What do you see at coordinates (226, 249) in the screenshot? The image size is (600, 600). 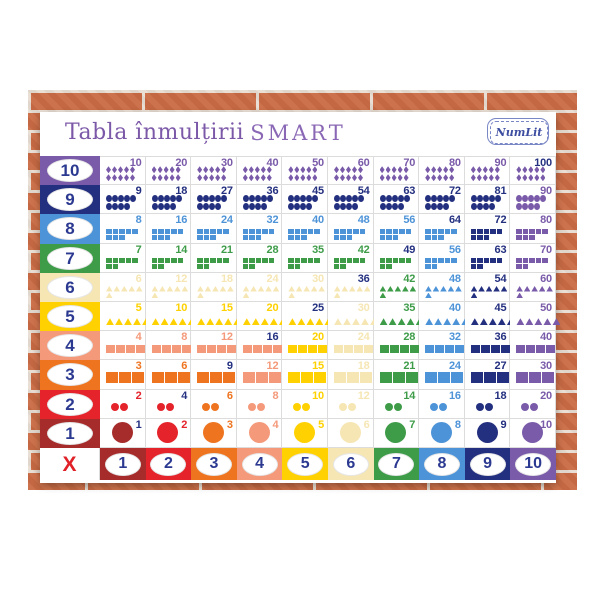 I see `product-value: 21` at bounding box center [226, 249].